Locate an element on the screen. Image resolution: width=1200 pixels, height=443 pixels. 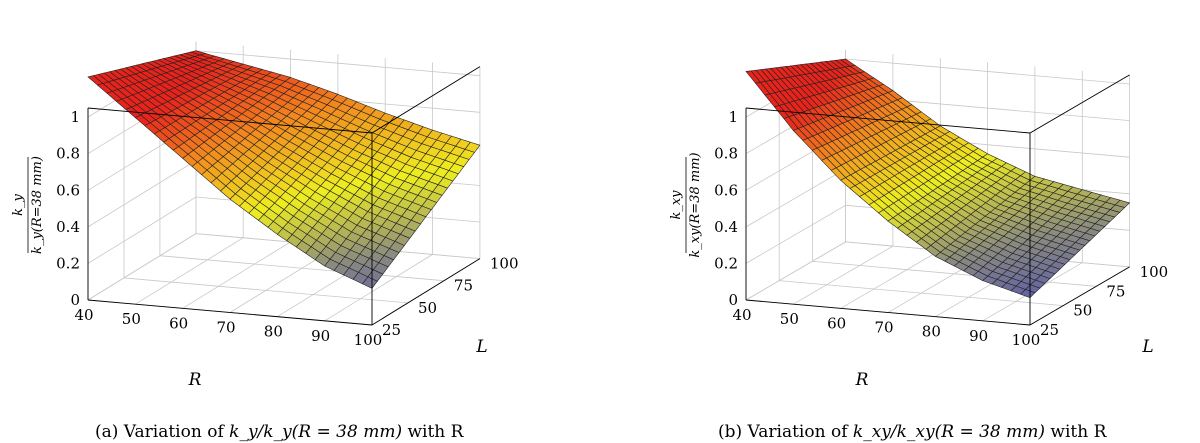
z-axis-label: k_xy k_xy(R=38 mm) is located at coordinates (686, 204).